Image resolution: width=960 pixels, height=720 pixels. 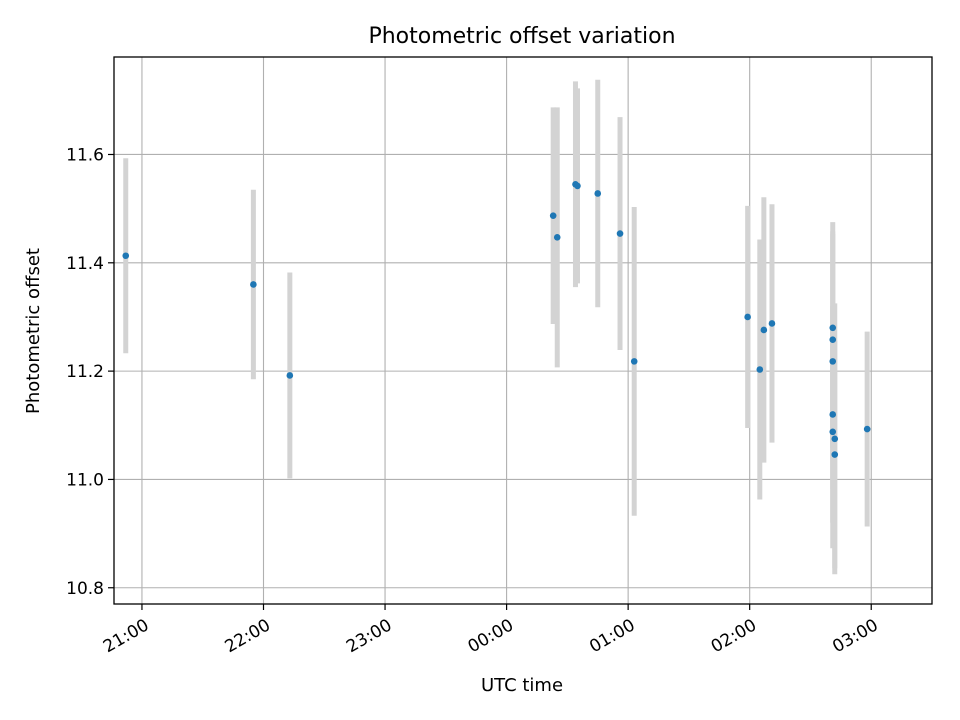 What do you see at coordinates (85, 589) in the screenshot?
I see `y-tick-label: 10.8` at bounding box center [85, 589].